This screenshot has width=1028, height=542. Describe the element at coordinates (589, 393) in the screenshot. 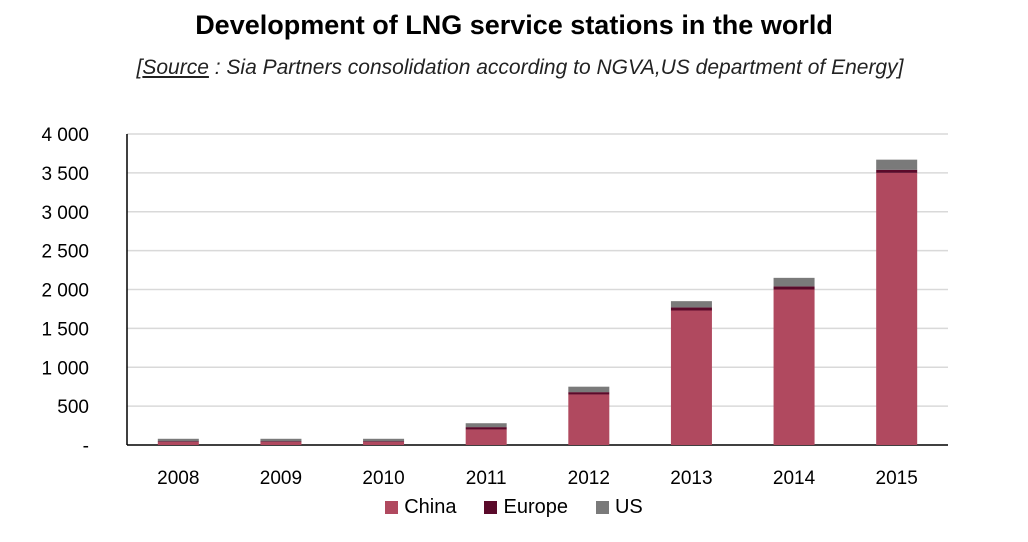

I see `bar-europe-2012` at that location.